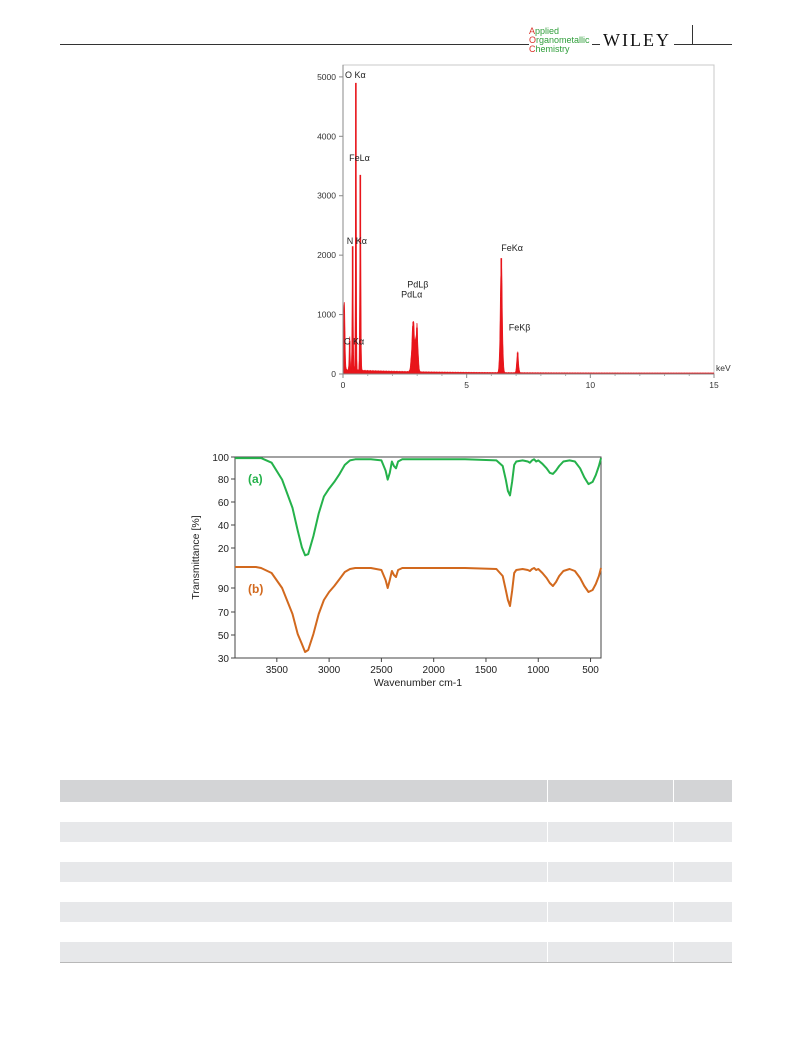 This screenshot has height=1043, width=793. I want to click on table-header-row, so click(396, 791).